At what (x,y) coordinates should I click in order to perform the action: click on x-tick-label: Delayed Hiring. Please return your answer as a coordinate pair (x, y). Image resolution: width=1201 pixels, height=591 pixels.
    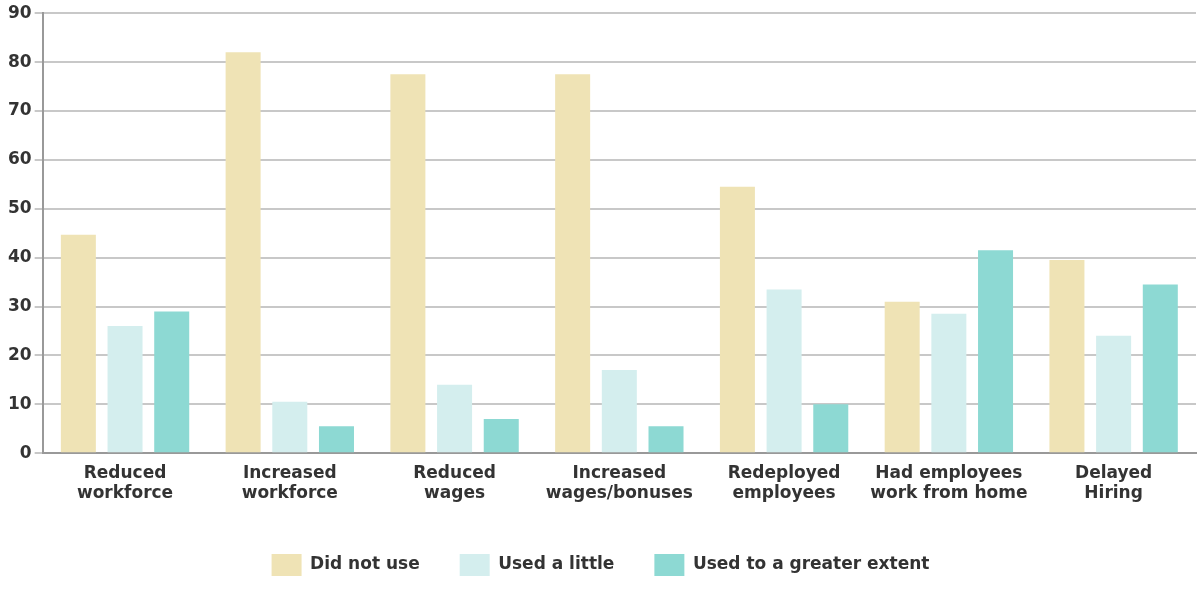
    Looking at the image, I should click on (1114, 482).